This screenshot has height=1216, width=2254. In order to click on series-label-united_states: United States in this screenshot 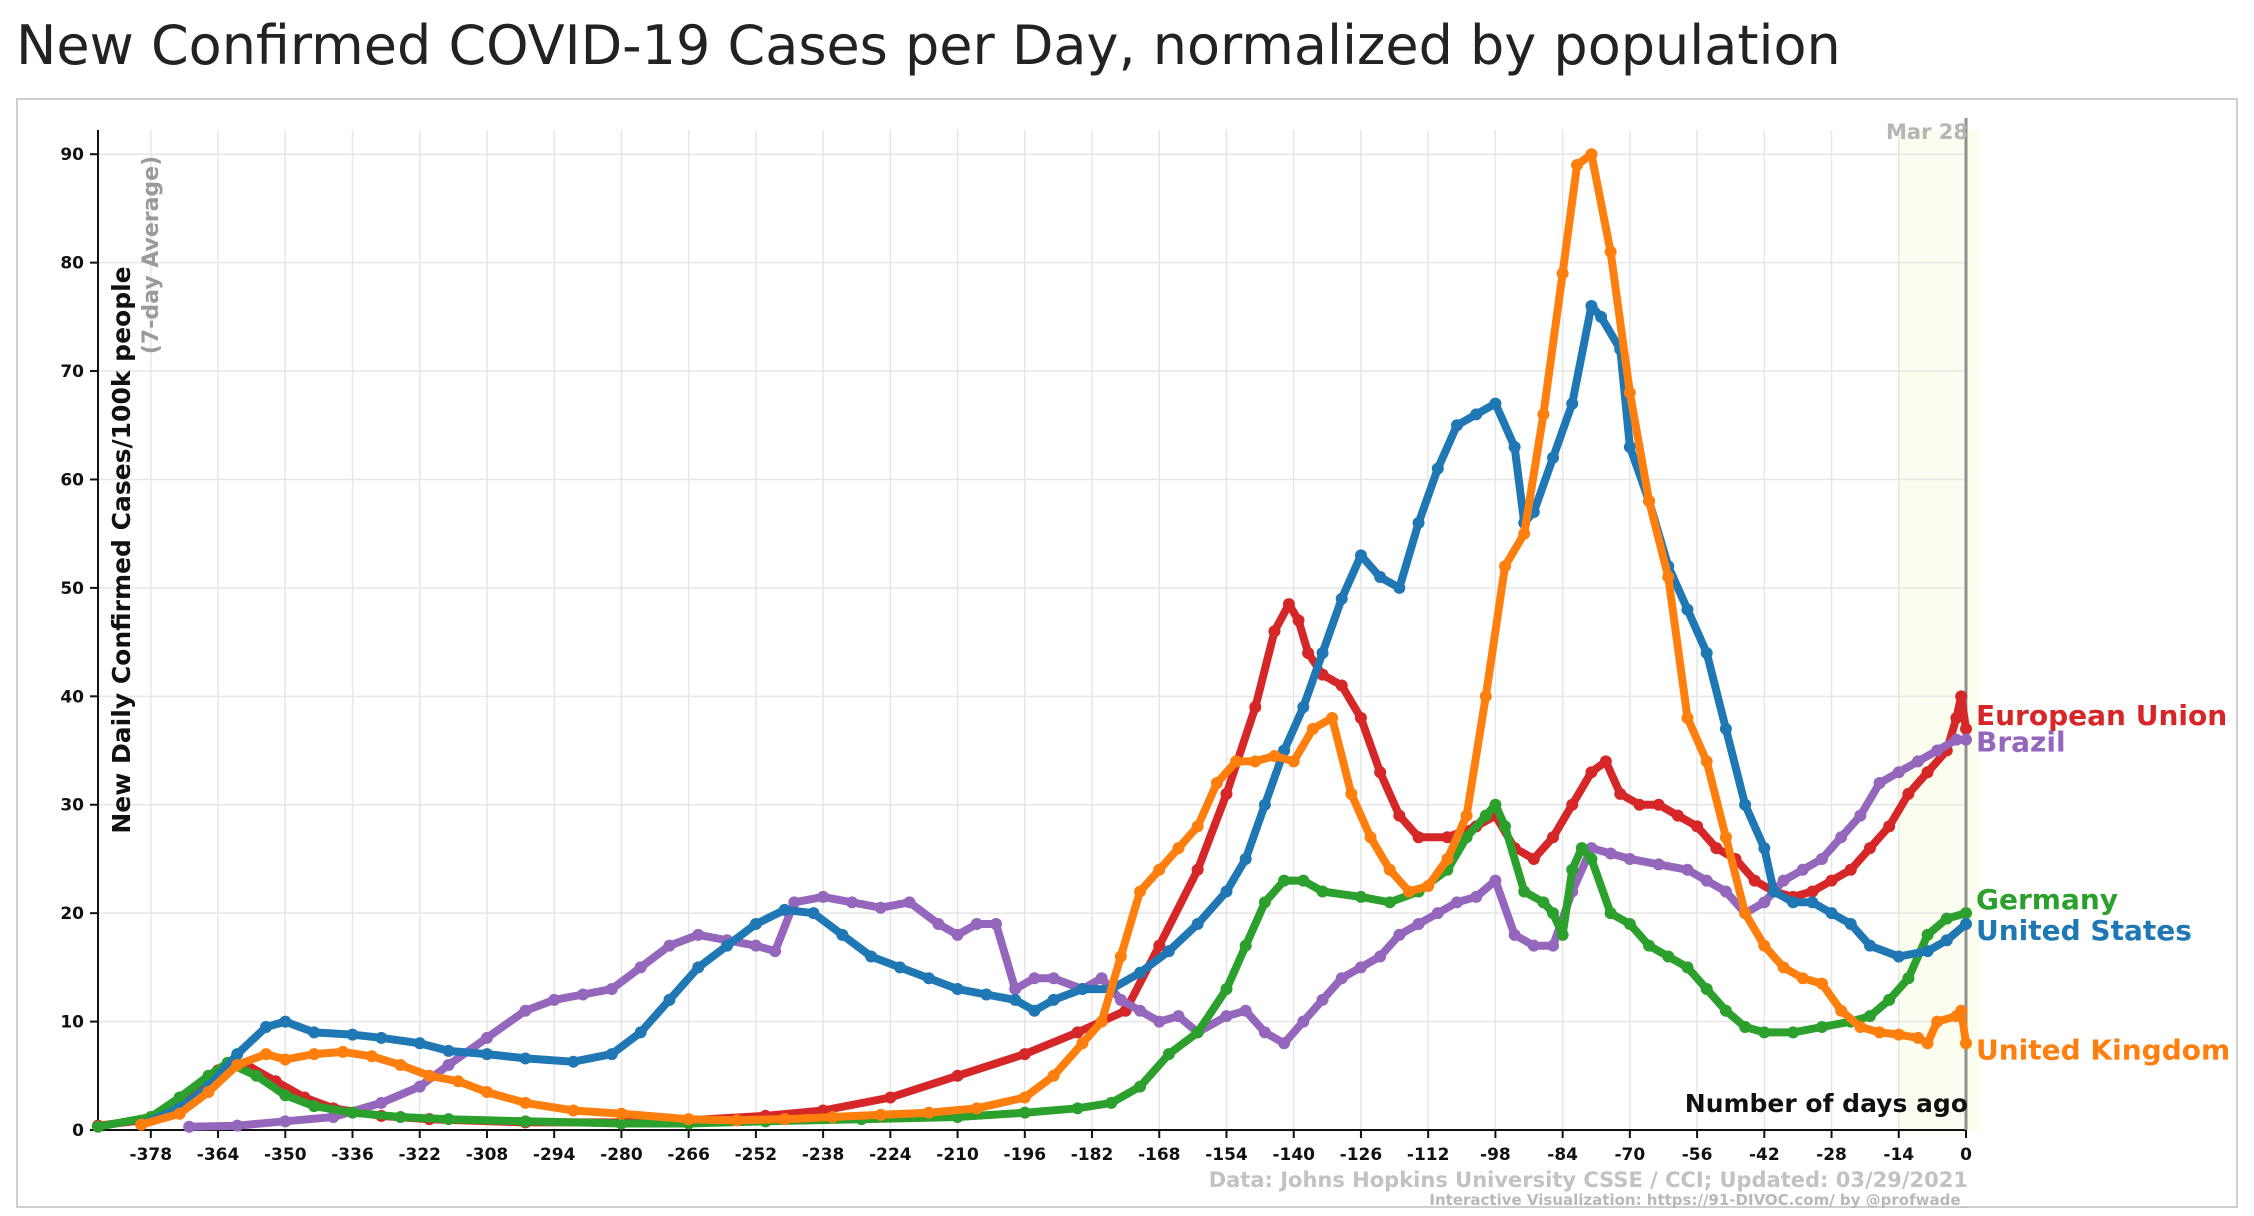, I will do `click(2084, 930)`.